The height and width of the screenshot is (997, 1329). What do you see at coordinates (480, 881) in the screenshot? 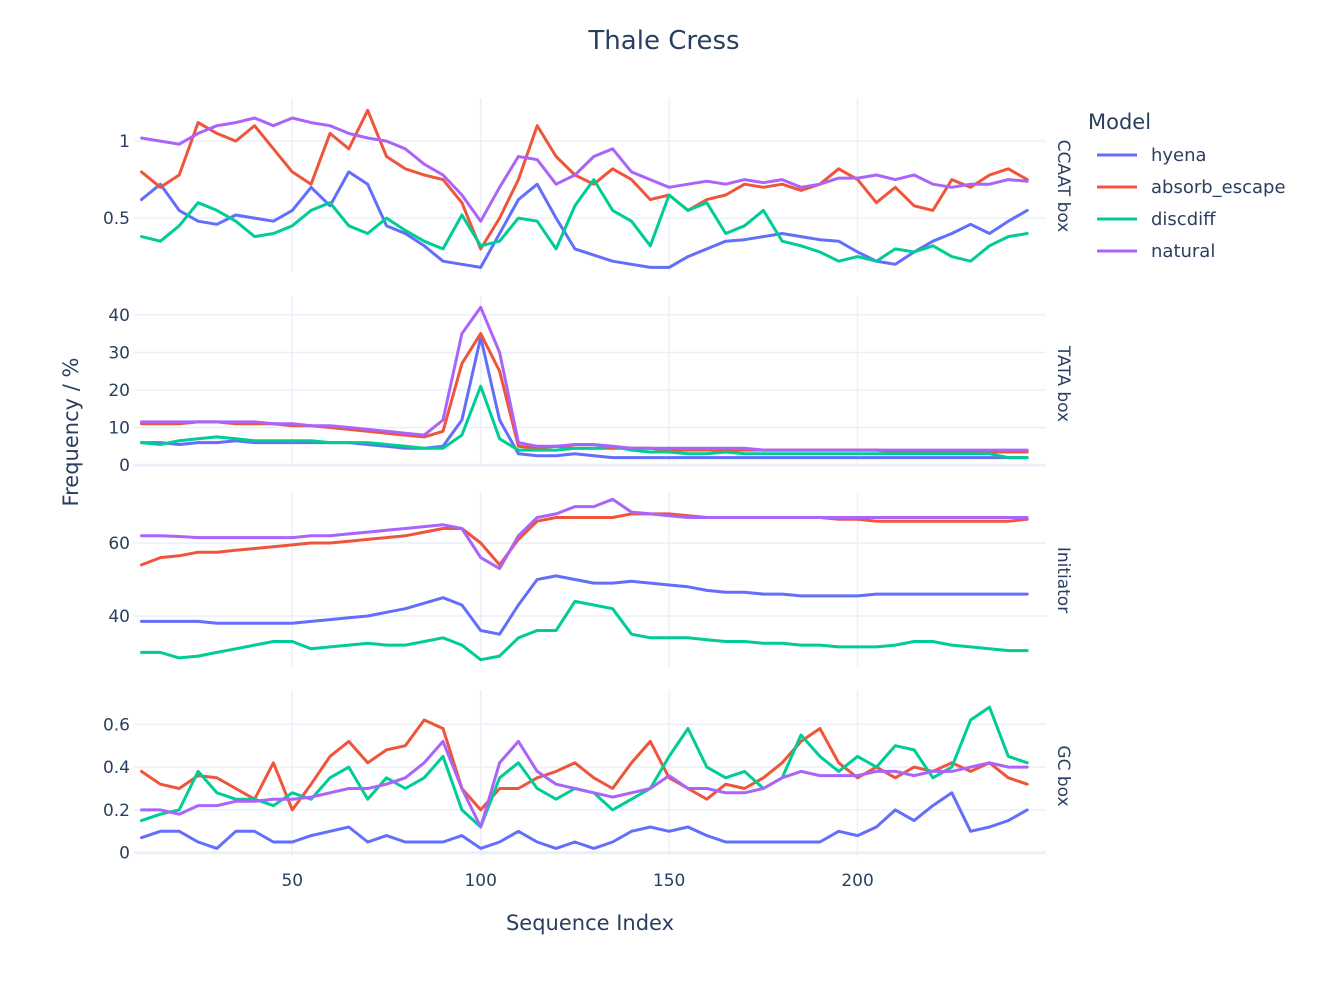
I see `x-tick-label: 100` at bounding box center [480, 881].